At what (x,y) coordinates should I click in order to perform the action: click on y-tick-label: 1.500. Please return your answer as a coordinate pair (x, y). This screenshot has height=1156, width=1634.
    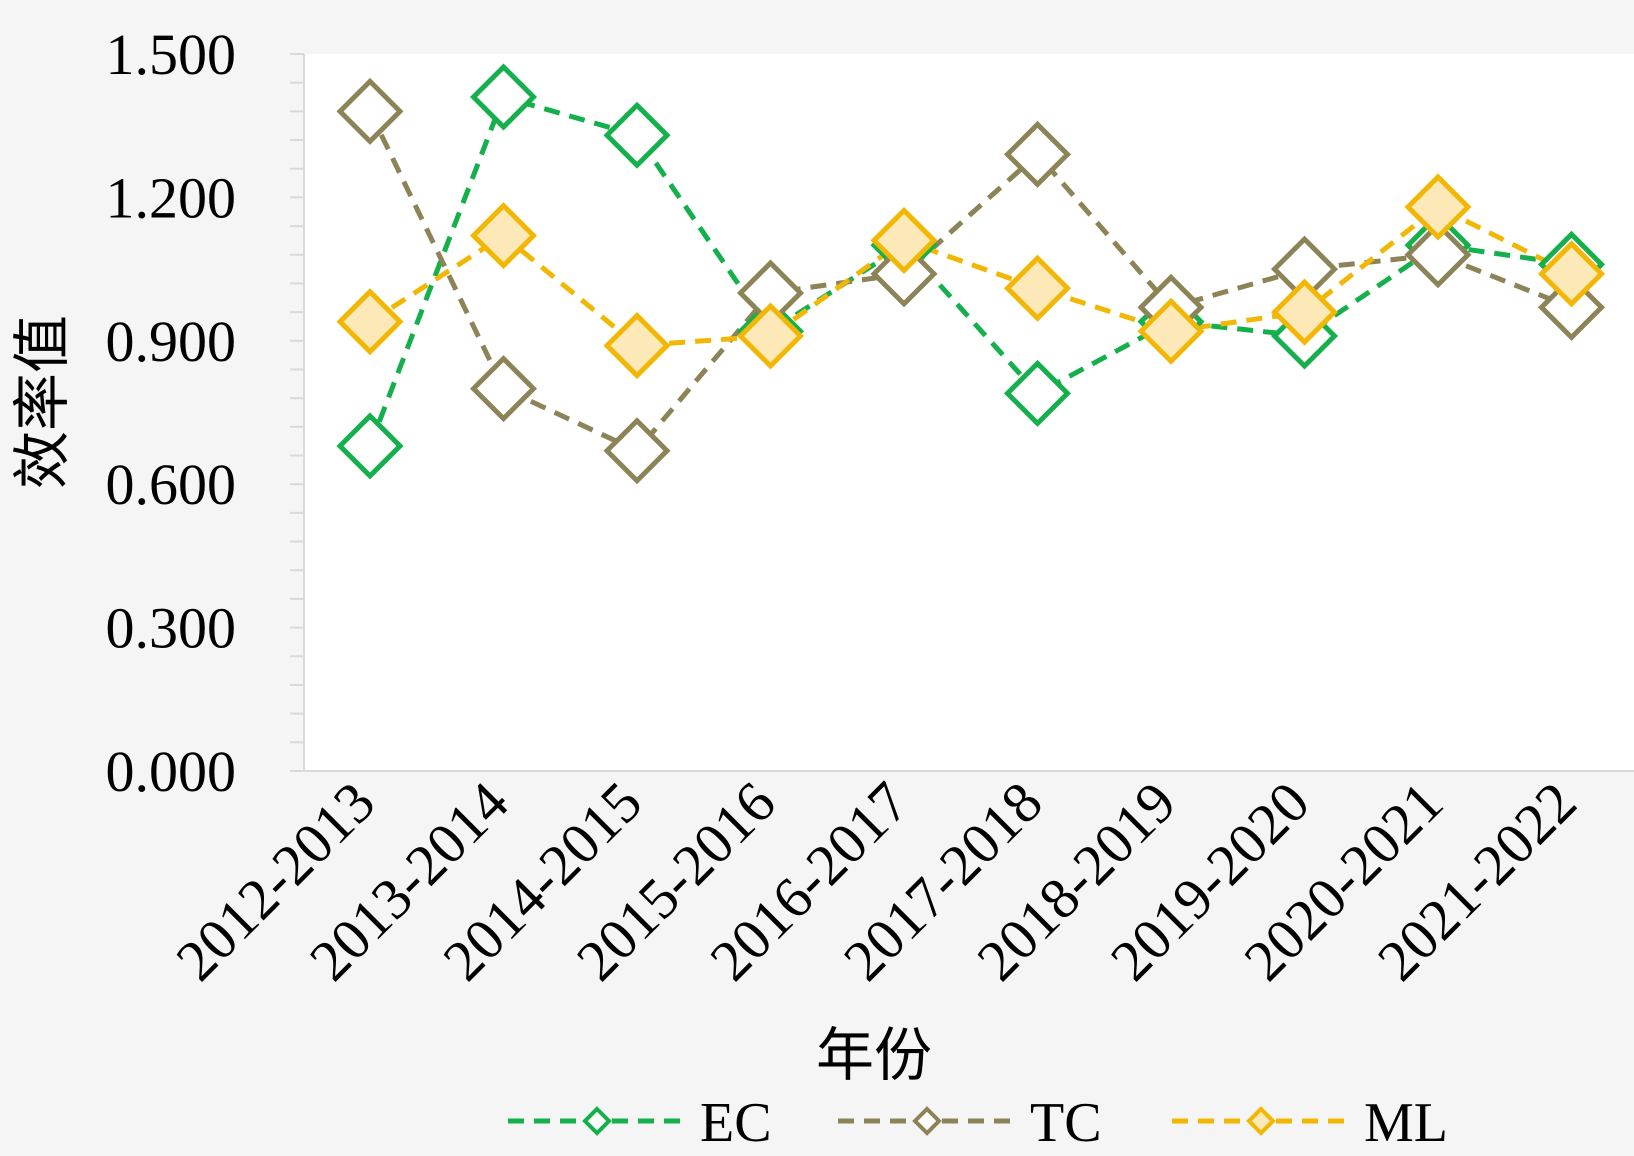
    Looking at the image, I should click on (171, 54).